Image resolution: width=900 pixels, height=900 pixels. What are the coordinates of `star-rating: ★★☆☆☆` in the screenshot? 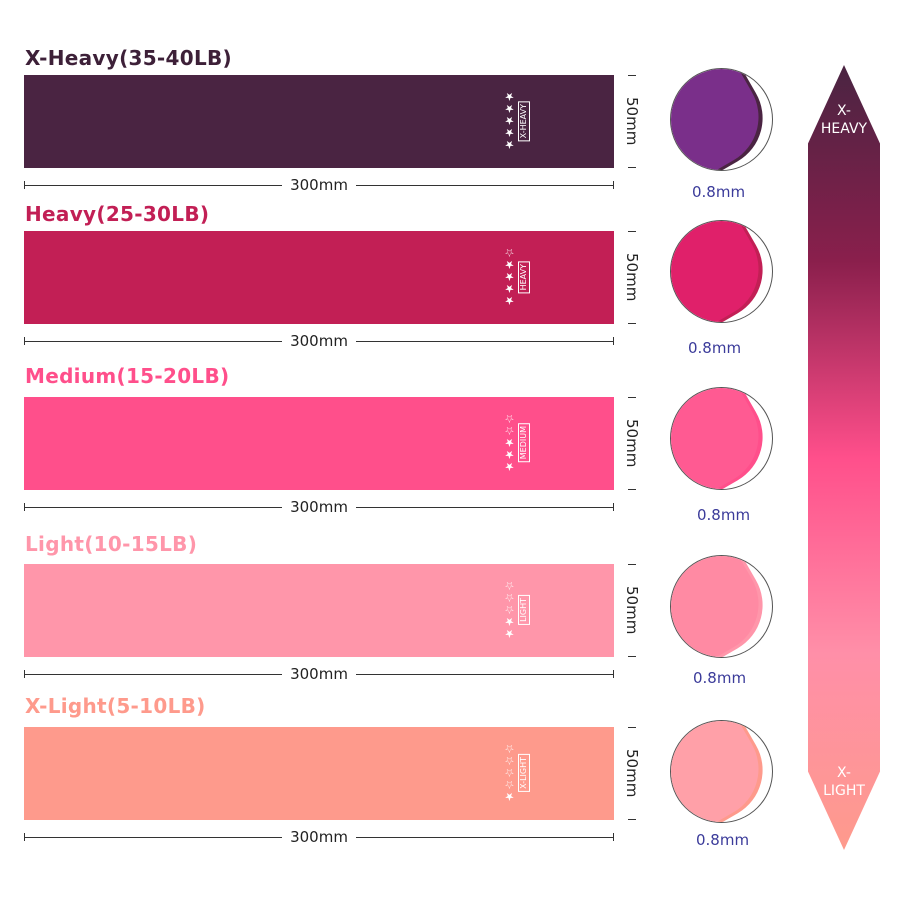 It's located at (509, 610).